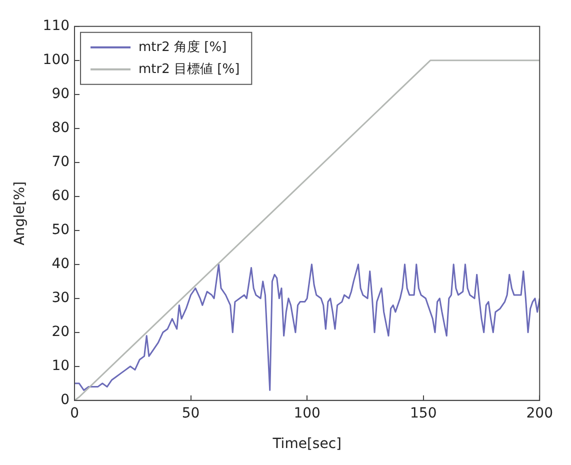 The image size is (571, 465). Describe the element at coordinates (61, 264) in the screenshot. I see `y-tick-label: 40` at that location.